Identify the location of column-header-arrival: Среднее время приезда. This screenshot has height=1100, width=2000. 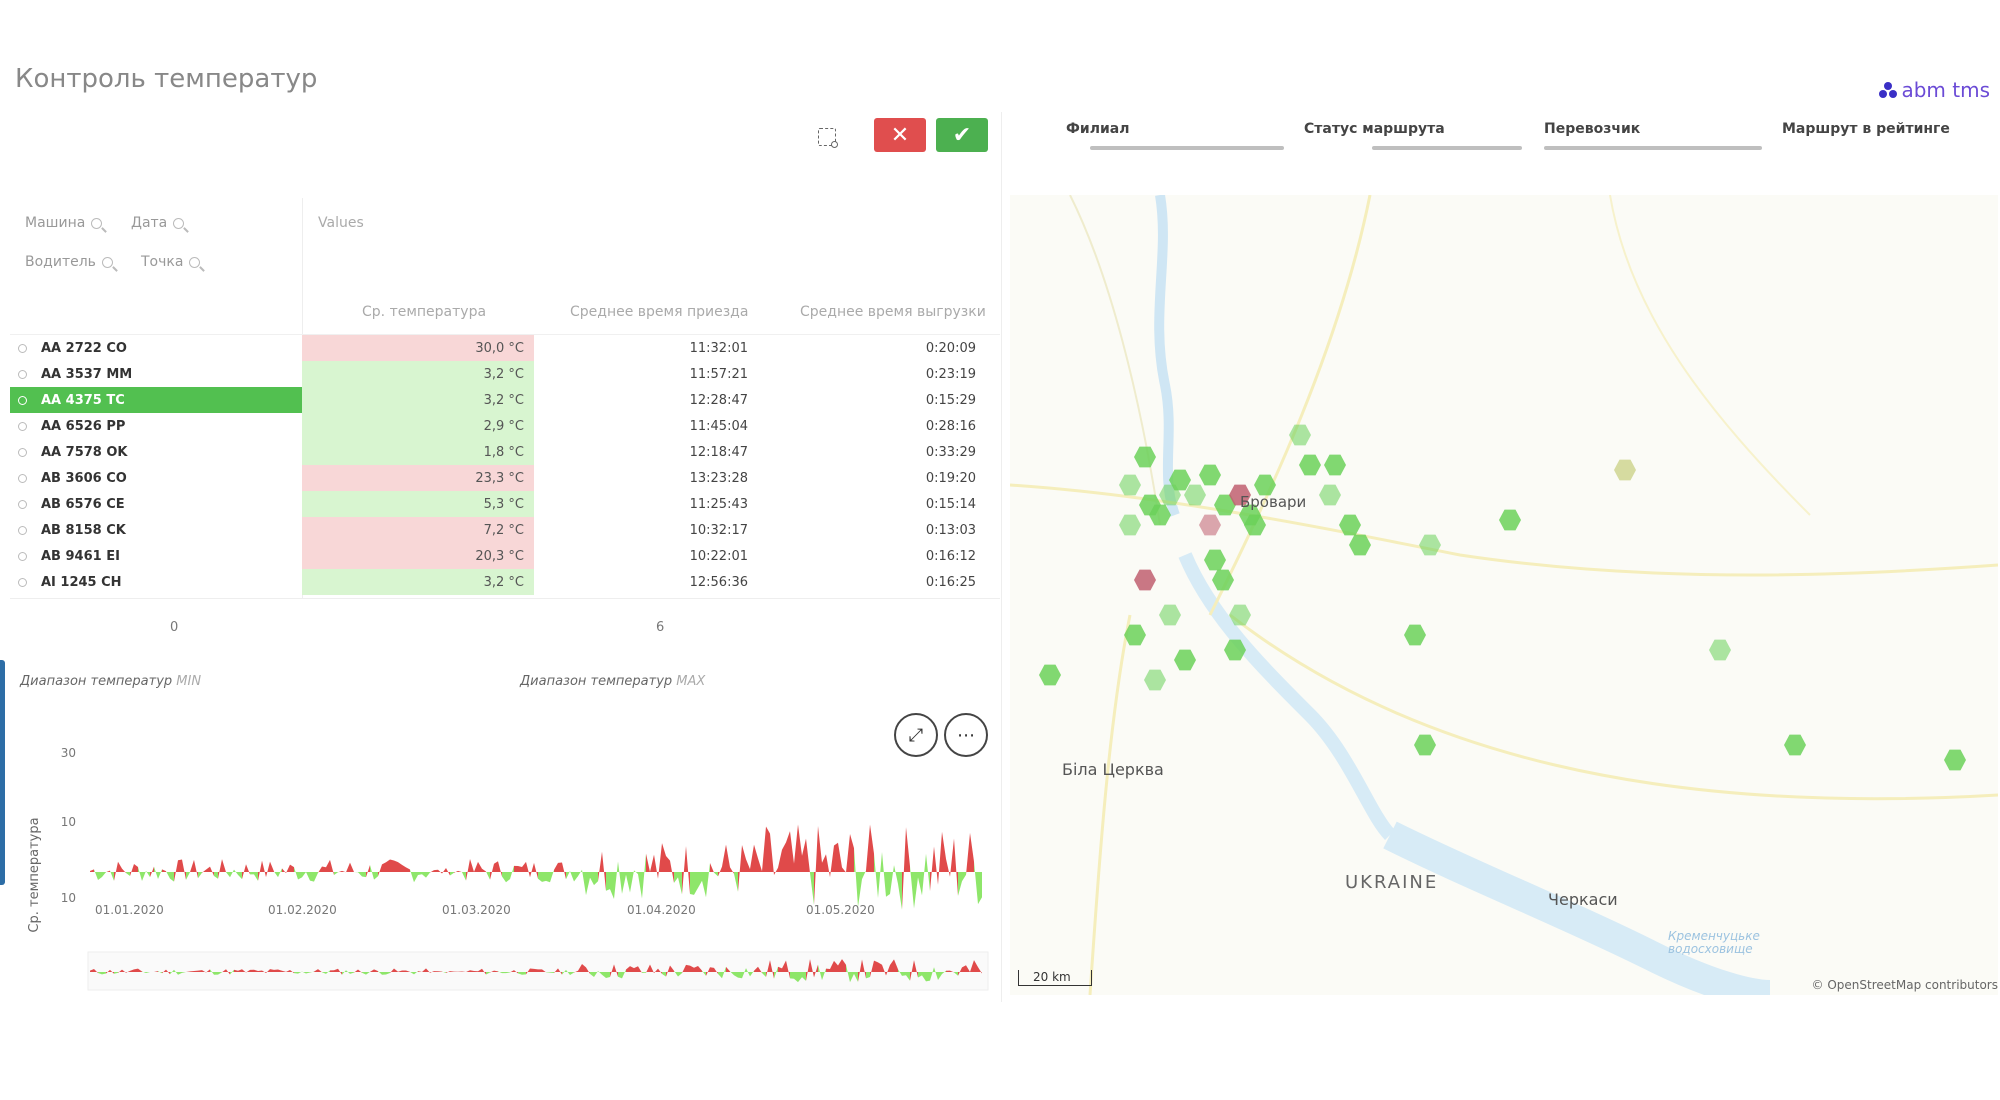
(659, 312).